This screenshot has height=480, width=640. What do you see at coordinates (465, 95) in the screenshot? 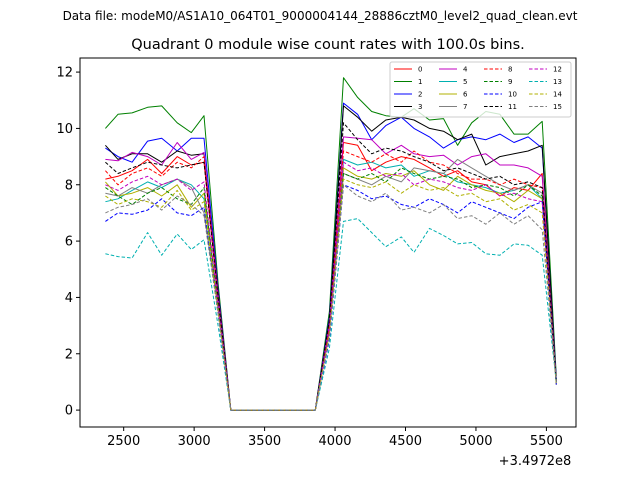
I see `legend-label-6: 6` at bounding box center [465, 95].